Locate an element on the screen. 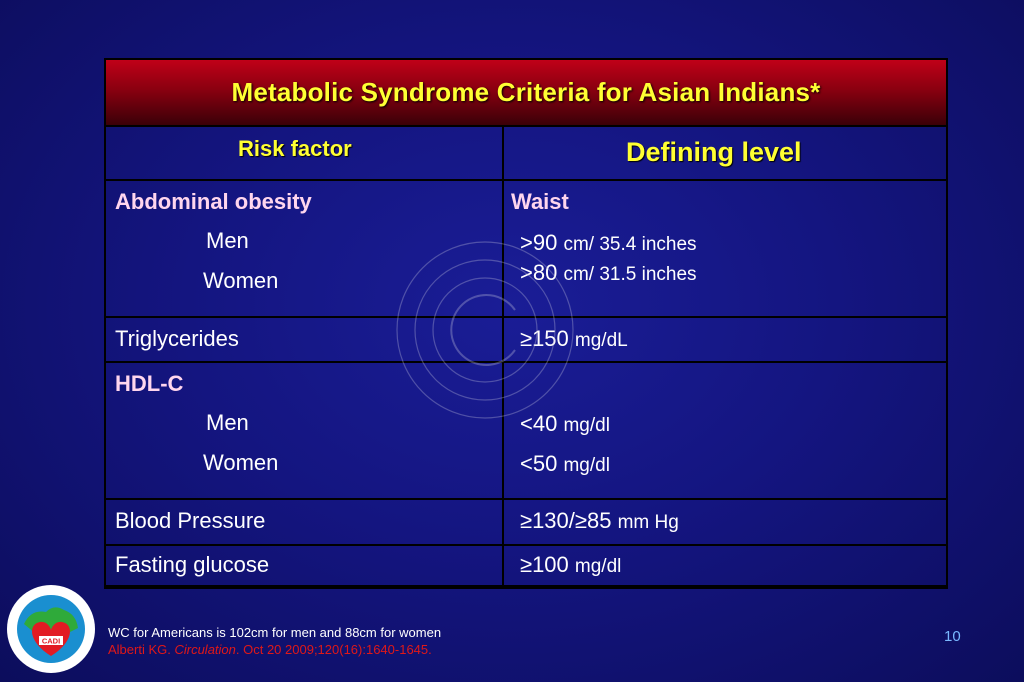  column-divider is located at coordinates (503, 357).